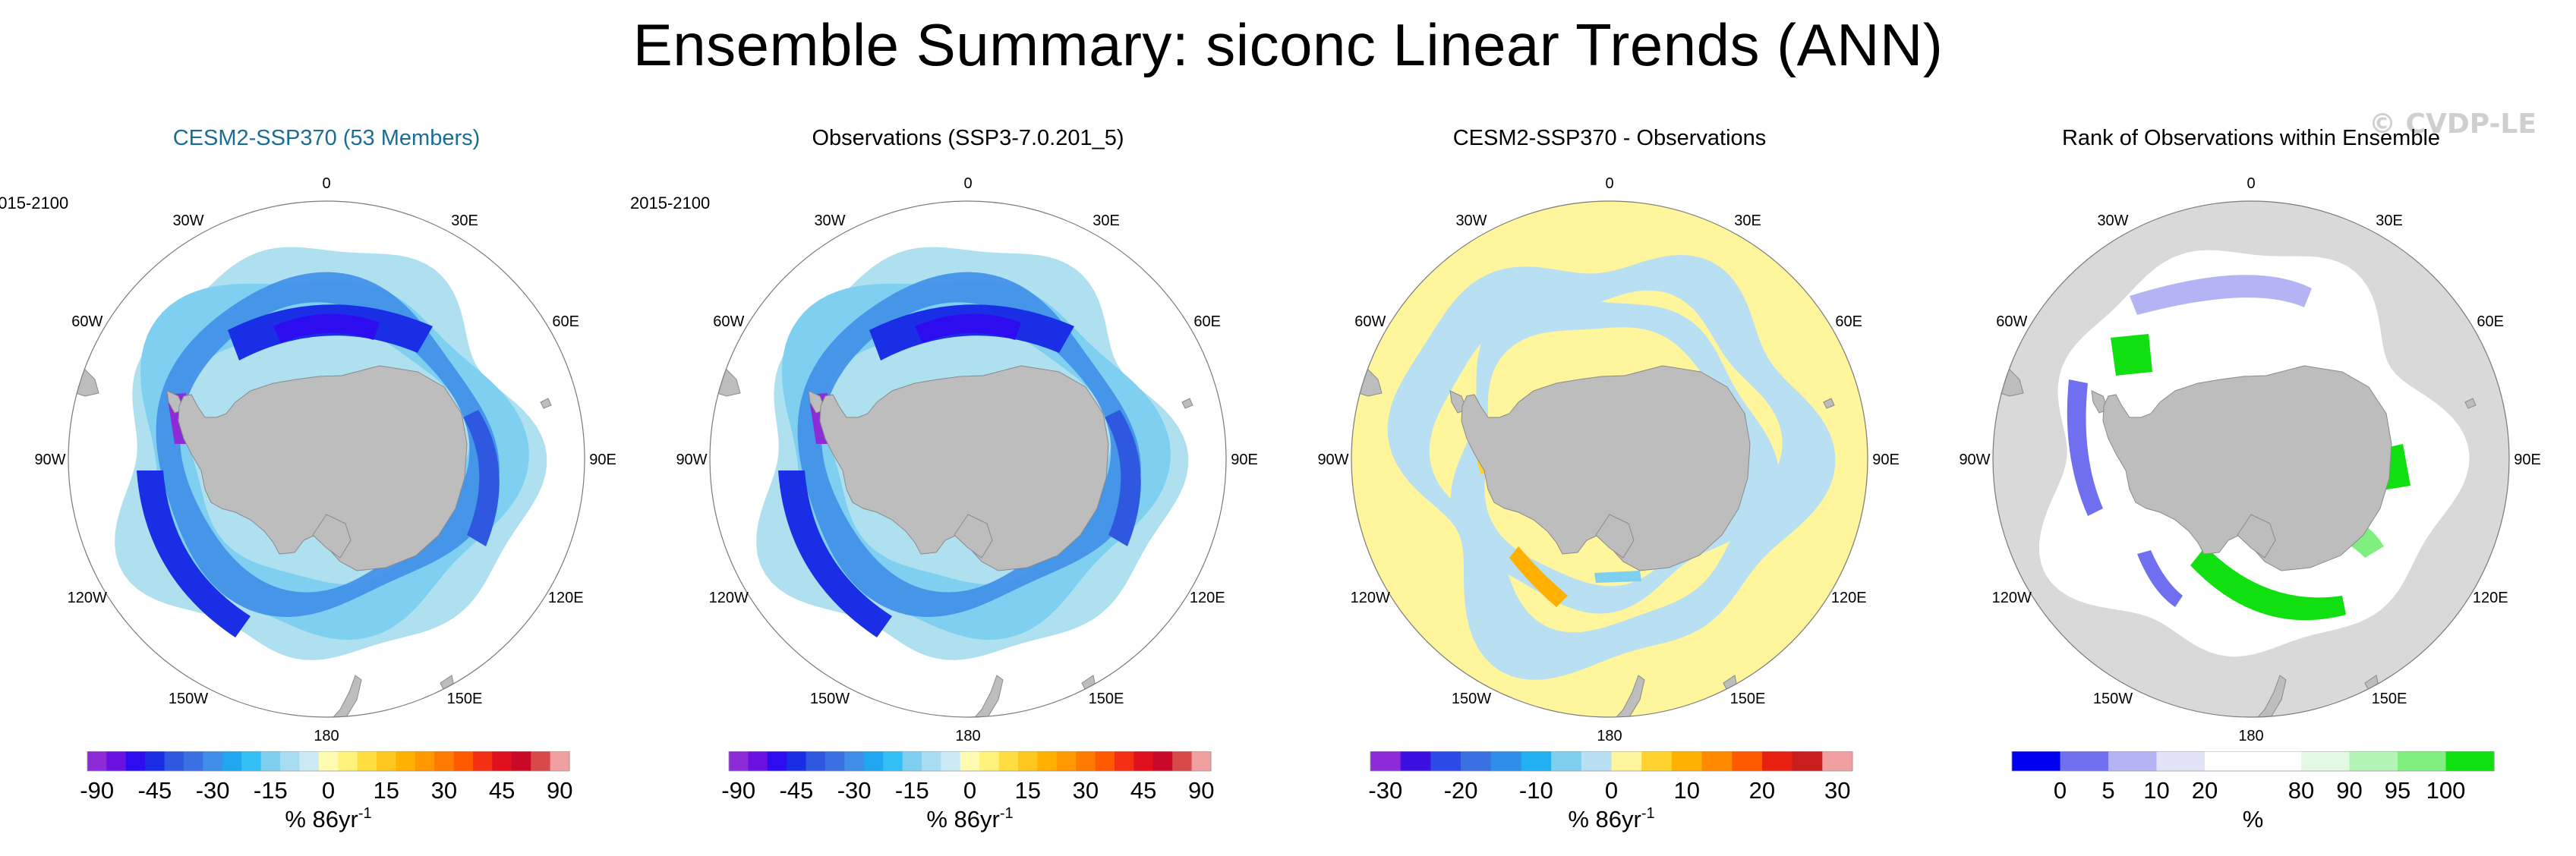 The width and height of the screenshot is (2576, 856). What do you see at coordinates (2107, 790) in the screenshot?
I see `colorbar-tick-label: 5` at bounding box center [2107, 790].